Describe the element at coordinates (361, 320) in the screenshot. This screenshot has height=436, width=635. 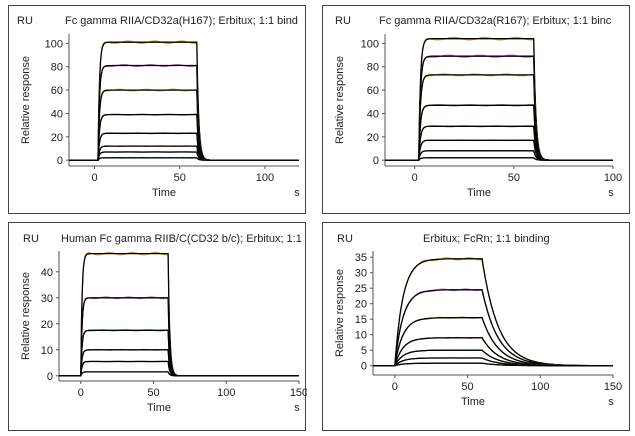
I see `y-tick-label: 15` at that location.